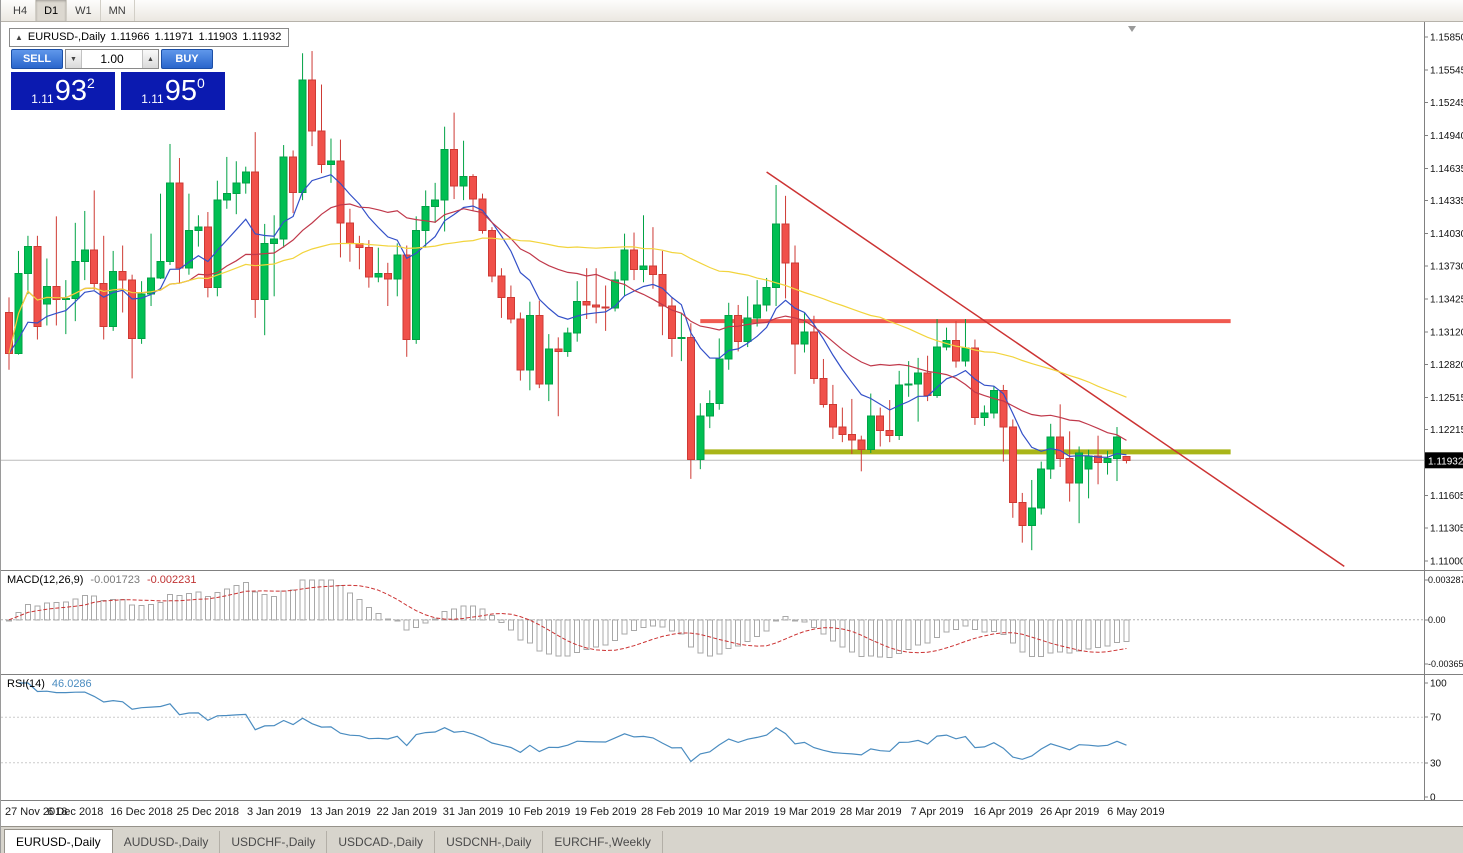 Image resolution: width=1463 pixels, height=853 pixels. What do you see at coordinates (19, 37) in the screenshot?
I see `collapse-panel-icon: ▲` at bounding box center [19, 37].